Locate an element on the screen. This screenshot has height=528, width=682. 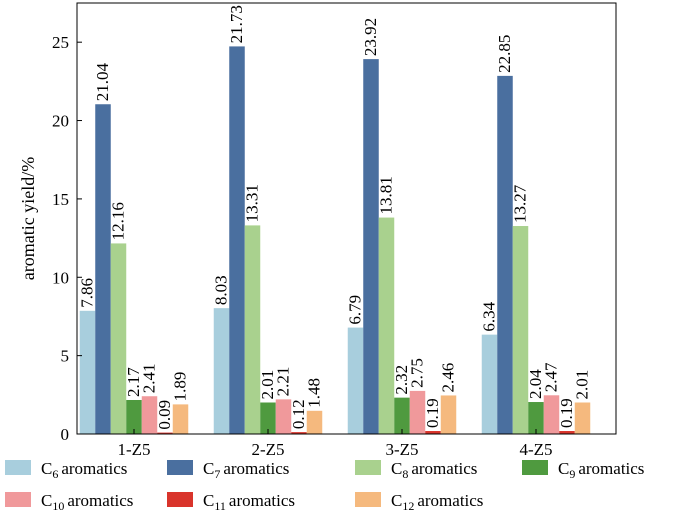
data-label: 12.16 is located at coordinates (118, 221).